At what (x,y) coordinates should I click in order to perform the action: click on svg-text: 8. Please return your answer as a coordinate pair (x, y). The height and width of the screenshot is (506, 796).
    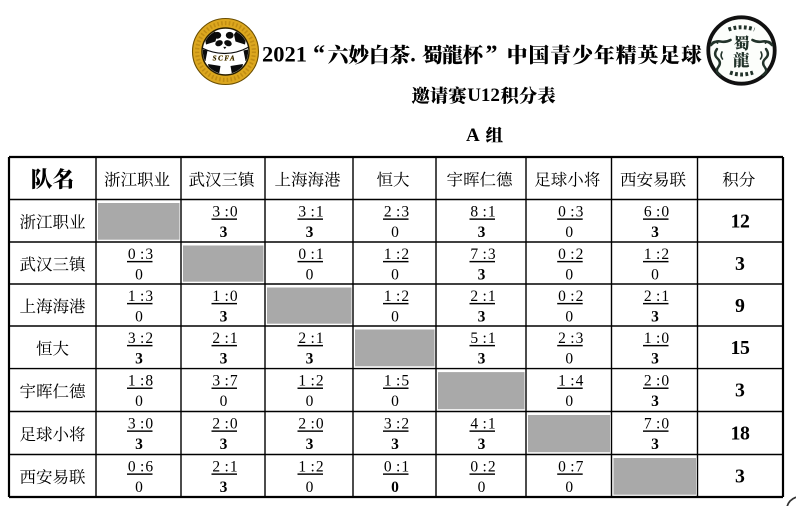
    Looking at the image, I should click on (149, 381).